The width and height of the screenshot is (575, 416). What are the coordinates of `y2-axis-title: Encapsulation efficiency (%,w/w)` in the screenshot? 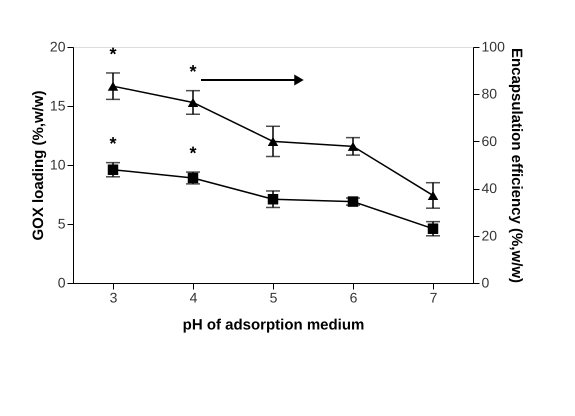 It's located at (516, 166).